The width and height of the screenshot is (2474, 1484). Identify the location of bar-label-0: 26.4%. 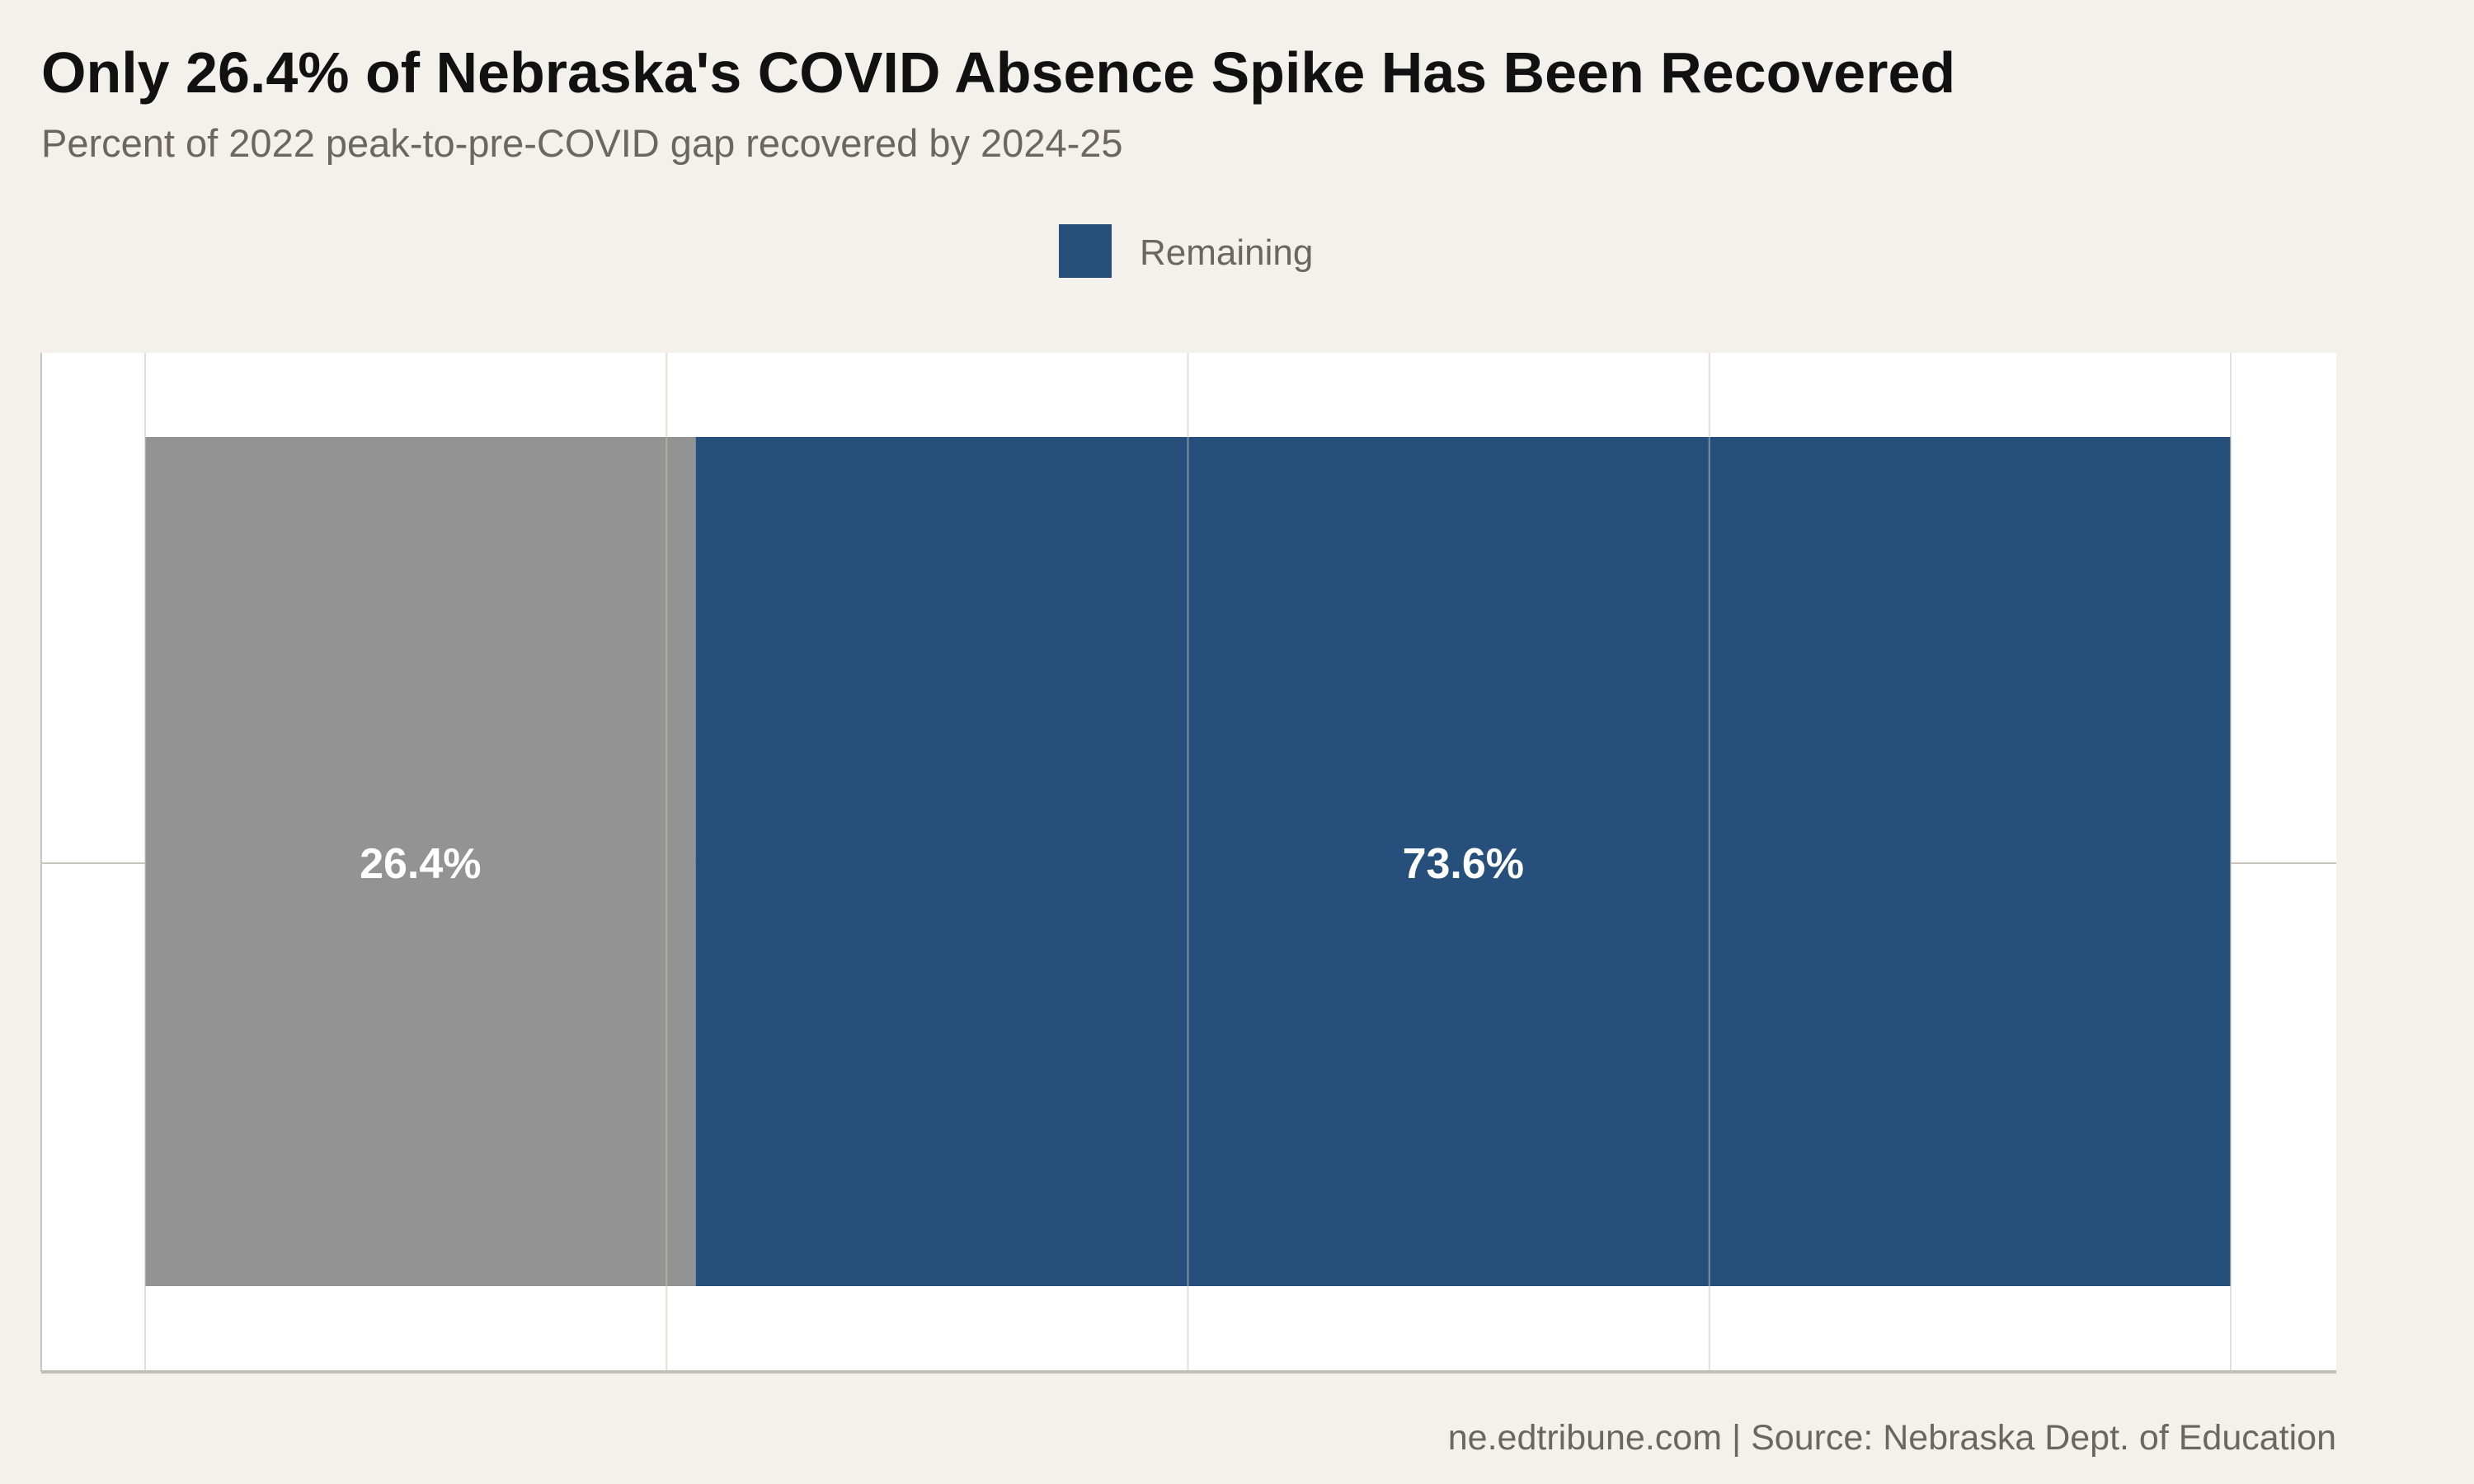
(420, 864).